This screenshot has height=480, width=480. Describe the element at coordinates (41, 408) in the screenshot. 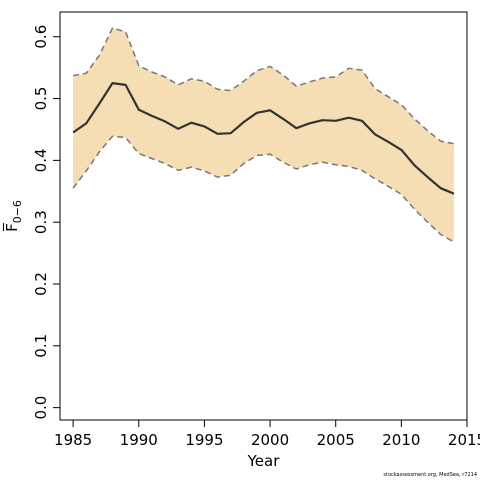

I see `y-tick-label: 0.0` at that location.